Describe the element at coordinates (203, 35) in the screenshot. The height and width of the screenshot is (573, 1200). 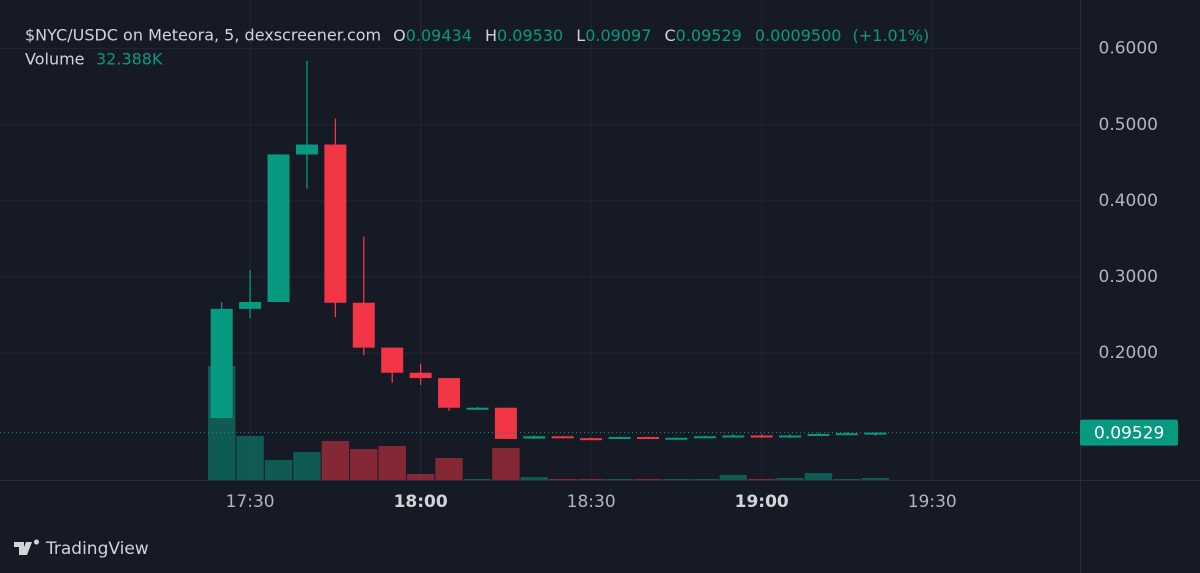
I see `chart-title: $NYC/USDC on Meteora, 5, dexscreener.com` at that location.